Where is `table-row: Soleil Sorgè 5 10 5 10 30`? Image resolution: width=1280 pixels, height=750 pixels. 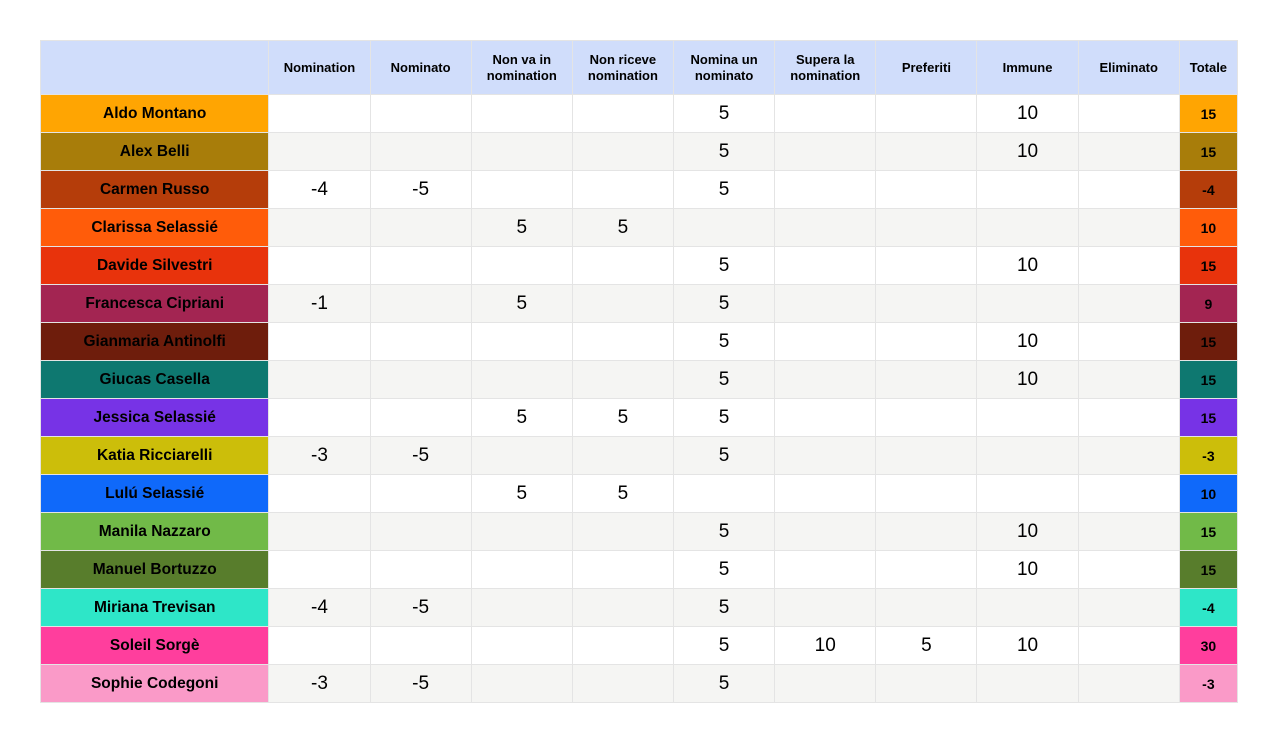
table-row: Soleil Sorgè 5 10 5 10 30 is located at coordinates (639, 645).